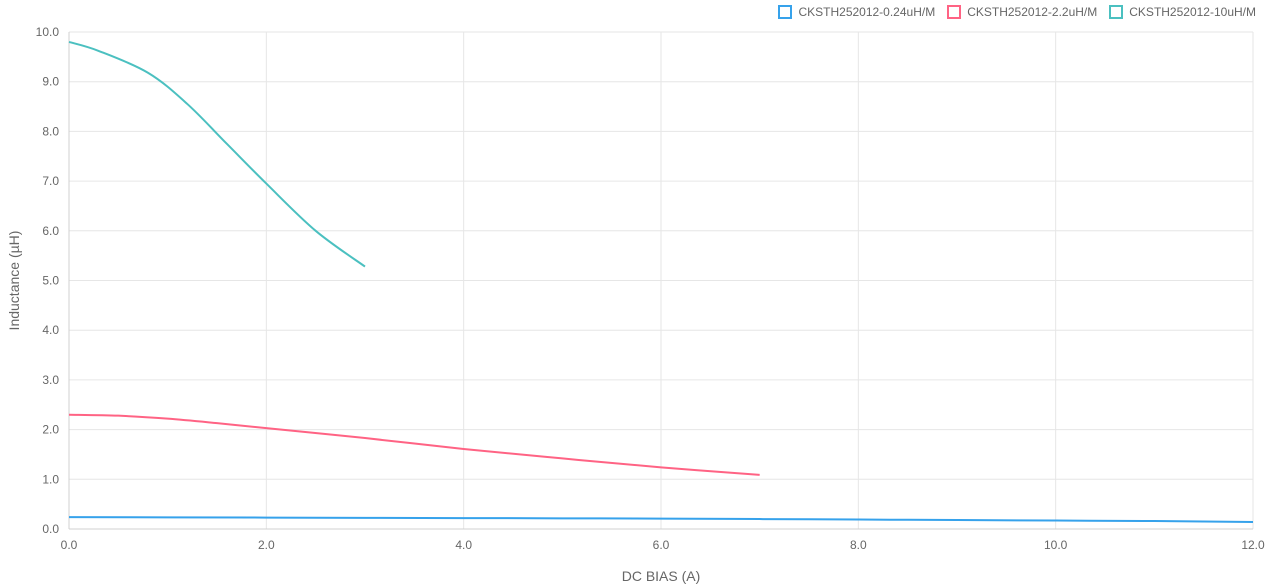 The height and width of the screenshot is (586, 1277). Describe the element at coordinates (50, 380) in the screenshot. I see `y-tick-label: 3.0` at that location.